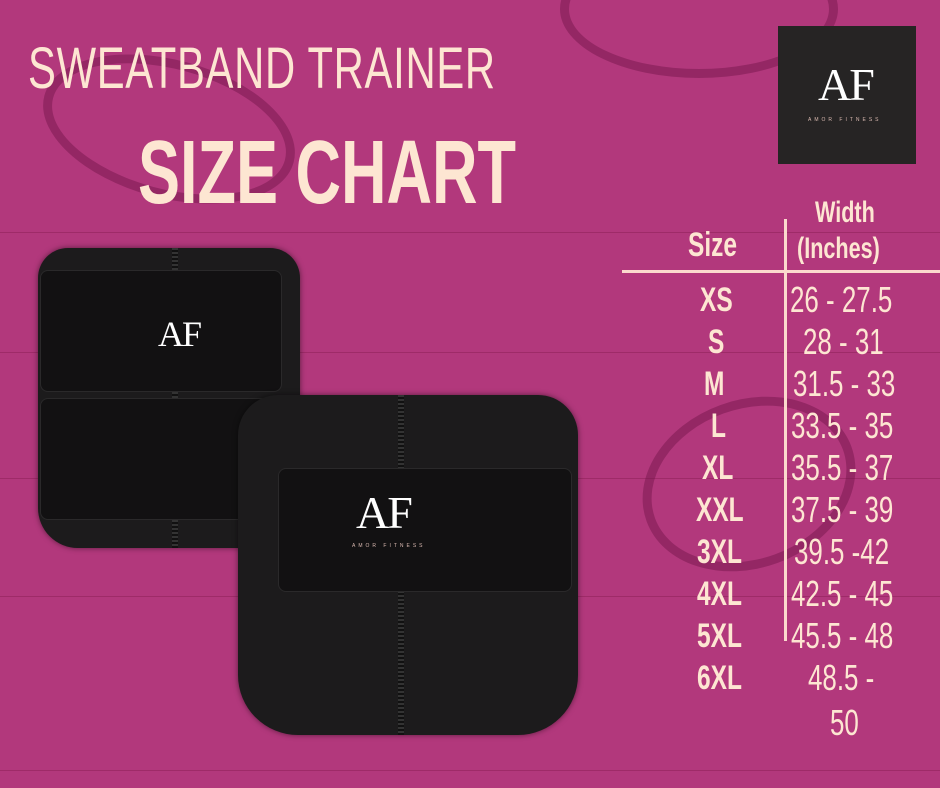 The height and width of the screenshot is (788, 940). What do you see at coordinates (838, 248) in the screenshot?
I see `header-width-unit: (Inches)` at bounding box center [838, 248].